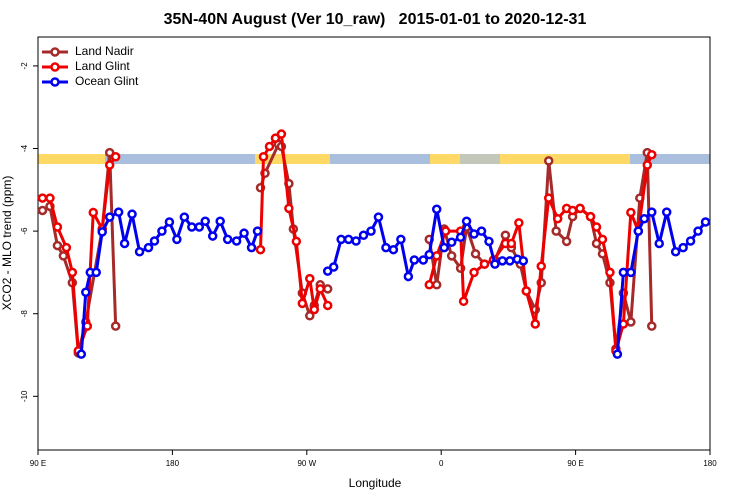 This screenshot has width=750, height=500. I want to click on legend-label: Ocean Glint, so click(107, 81).